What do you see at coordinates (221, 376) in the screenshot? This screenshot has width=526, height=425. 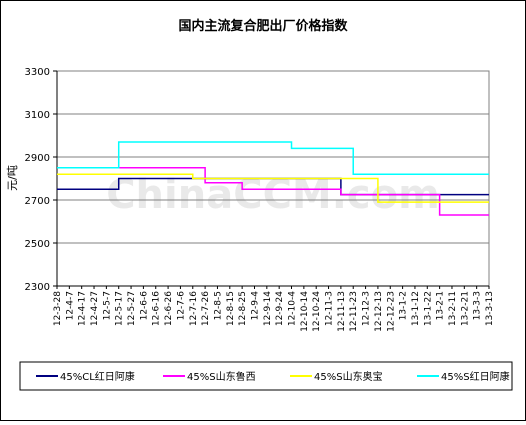 I see `legend-label-1: 45%S山东鲁西` at bounding box center [221, 376].